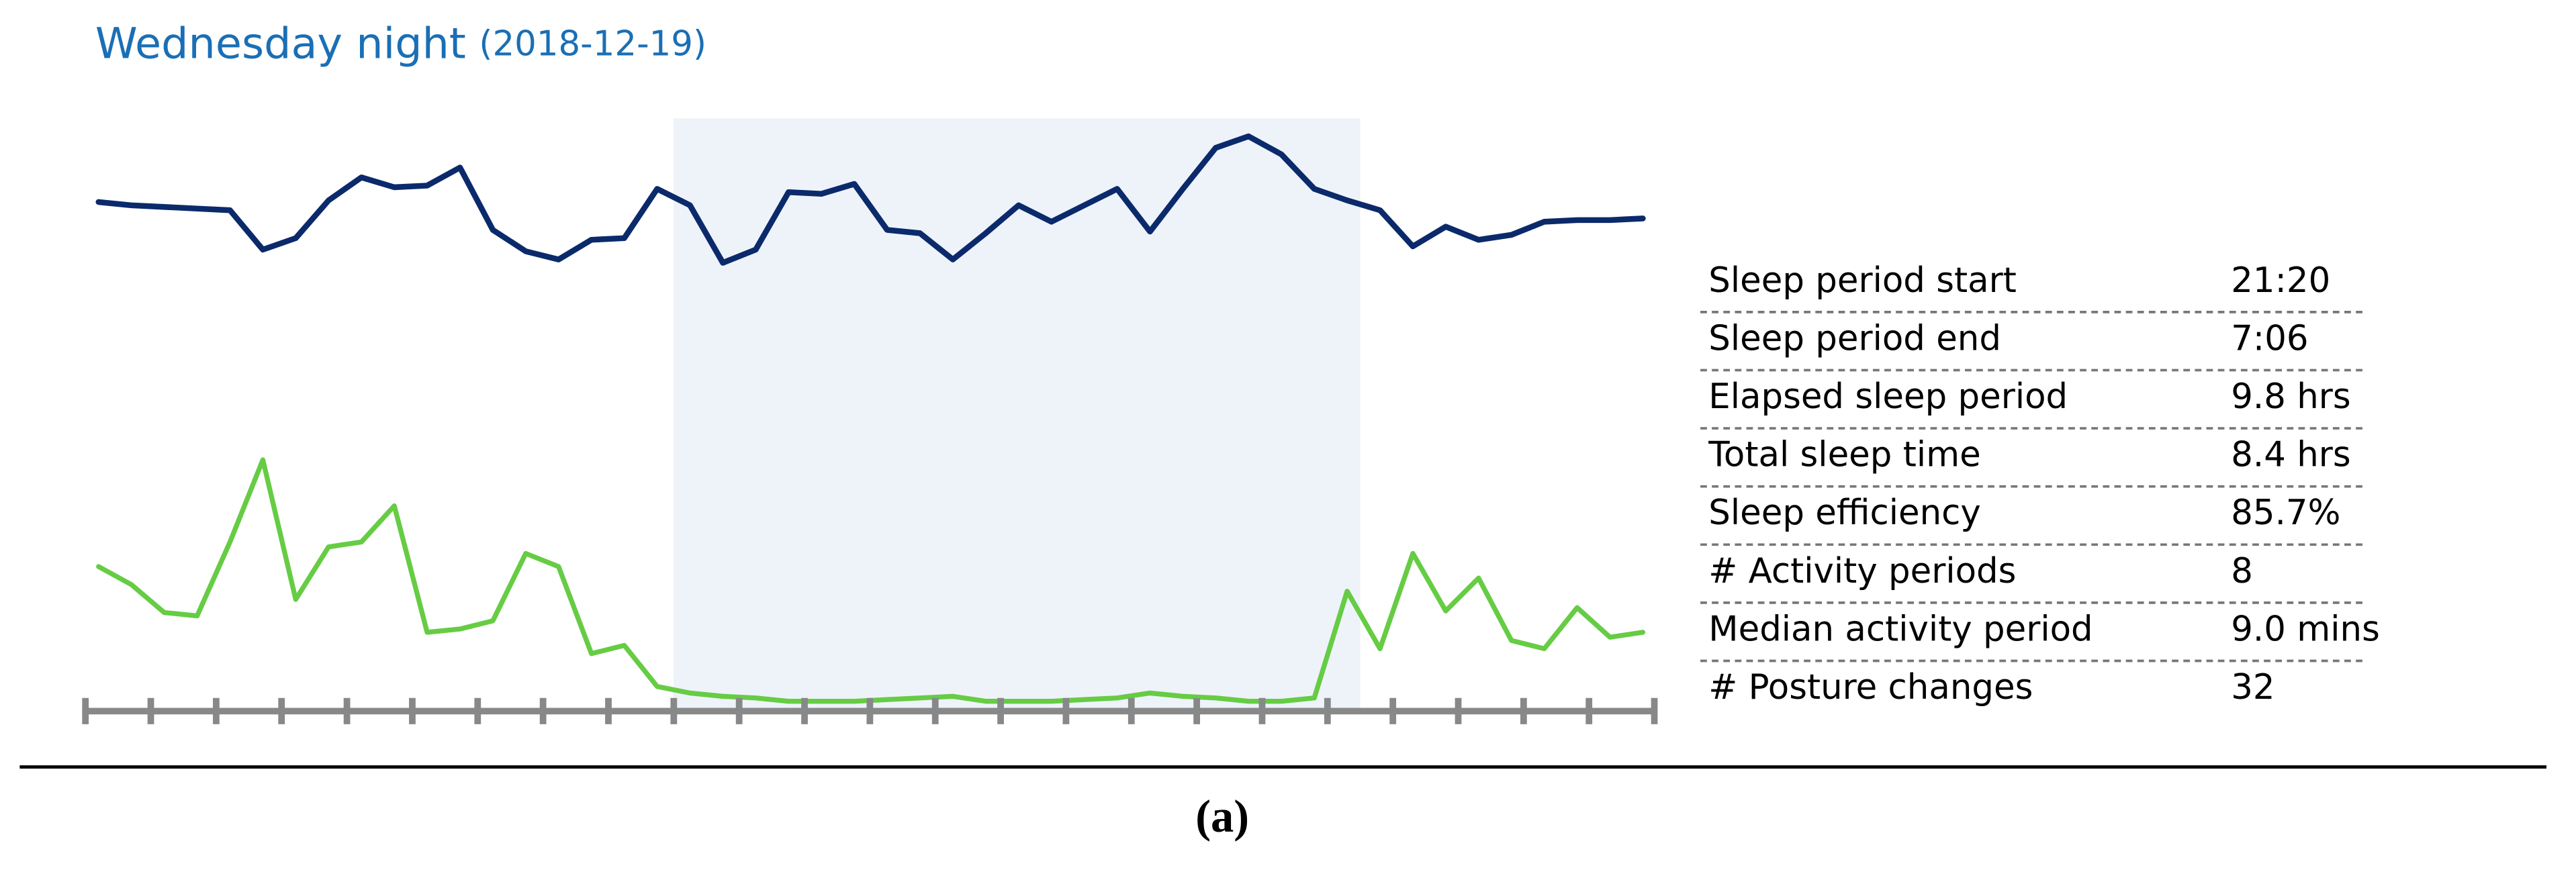 This screenshot has width=2576, height=876. Describe the element at coordinates (2290, 397) in the screenshot. I see `row-value: 9.8 hrs` at that location.